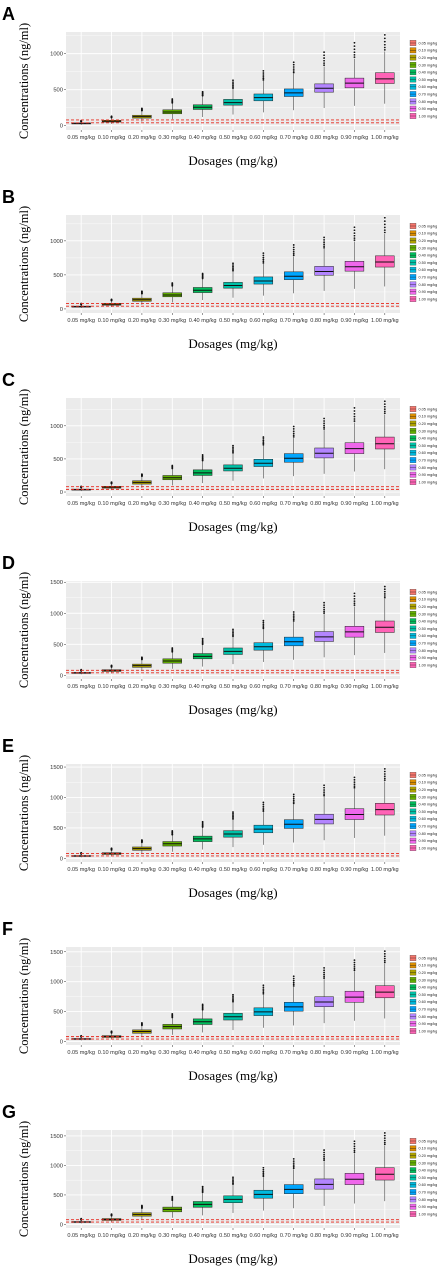  What do you see at coordinates (385, 504) in the screenshot?
I see `x-tick-label: 1.00 mg/kg` at bounding box center [385, 504].